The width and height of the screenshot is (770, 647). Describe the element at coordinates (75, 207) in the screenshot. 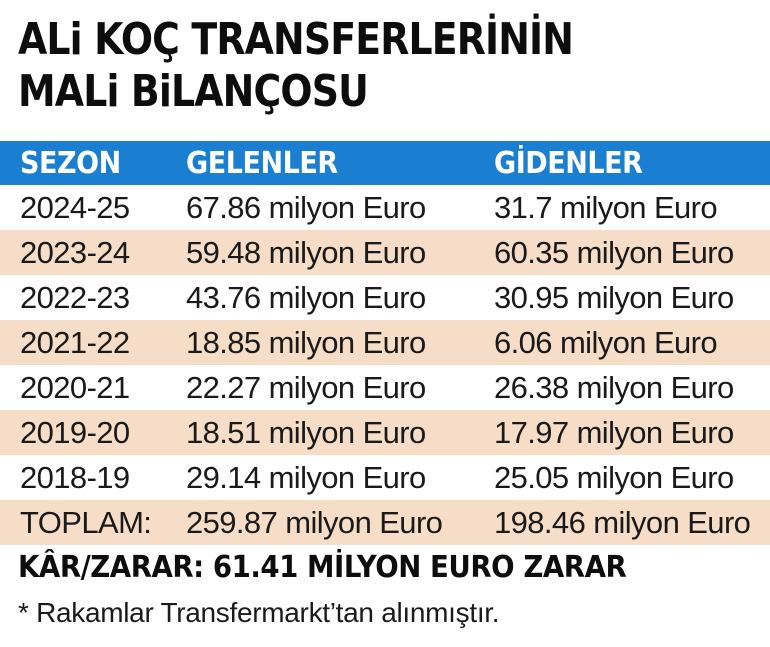

I see `table-cell-season: 2024-25` at that location.